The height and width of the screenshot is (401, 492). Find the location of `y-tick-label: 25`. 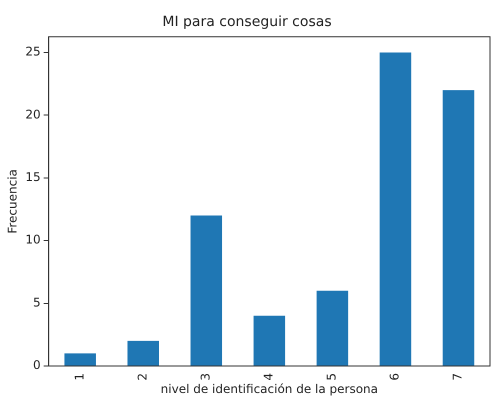

y-tick-label: 25 is located at coordinates (33, 51).